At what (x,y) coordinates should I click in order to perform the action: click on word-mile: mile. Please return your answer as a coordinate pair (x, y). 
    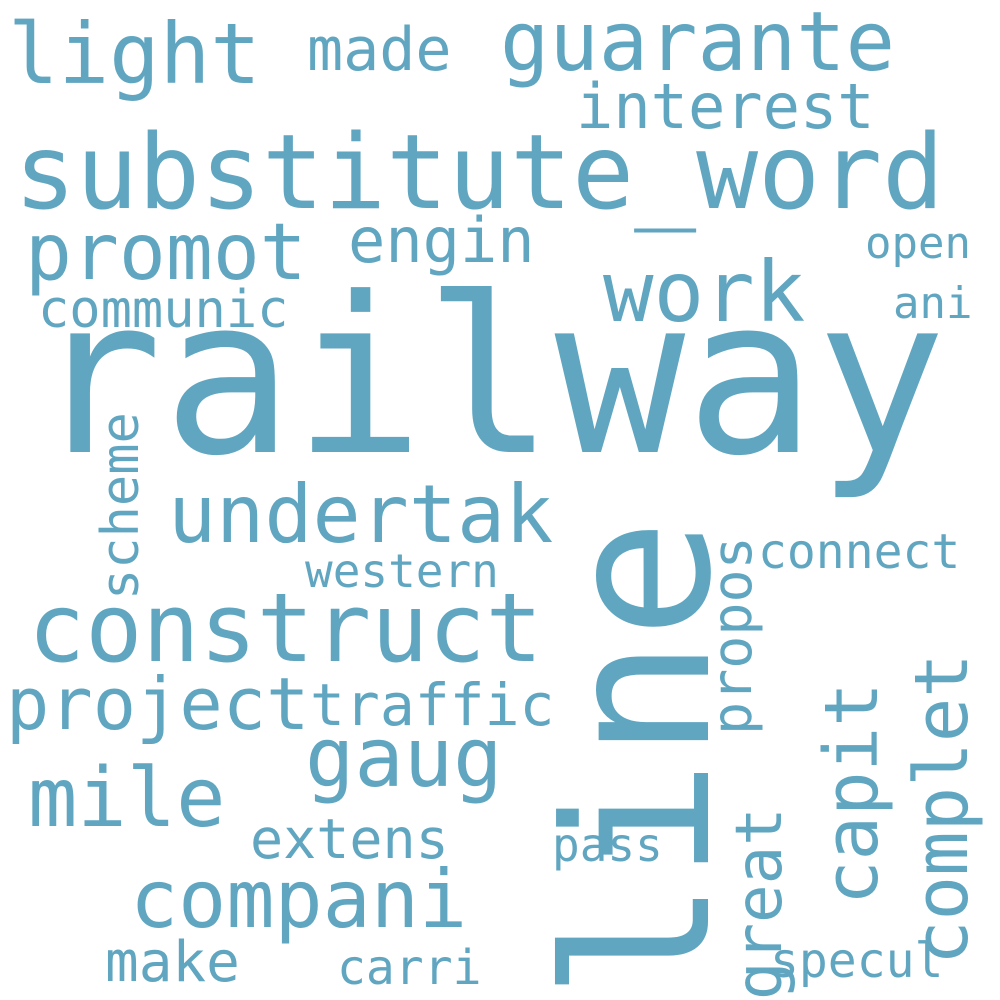
    Looking at the image, I should click on (127, 798).